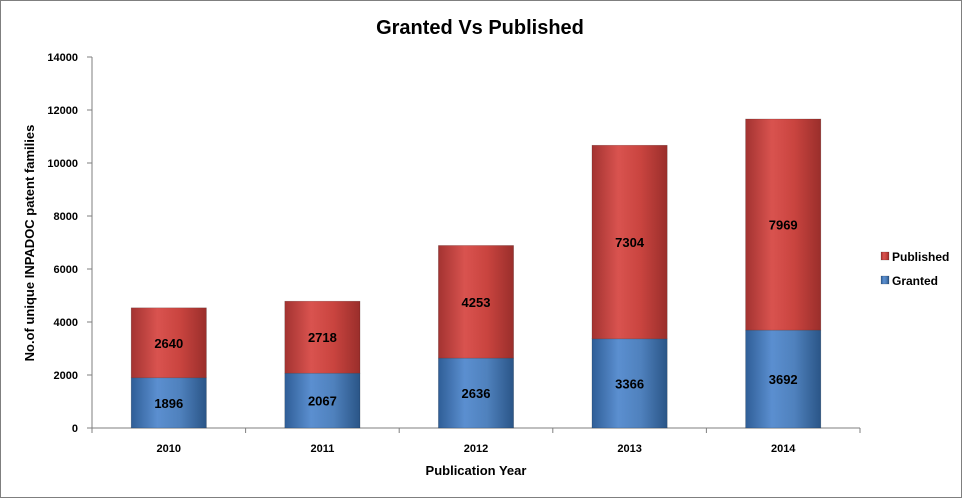  What do you see at coordinates (62, 111) in the screenshot?
I see `y-tick-label: 12000` at bounding box center [62, 111].